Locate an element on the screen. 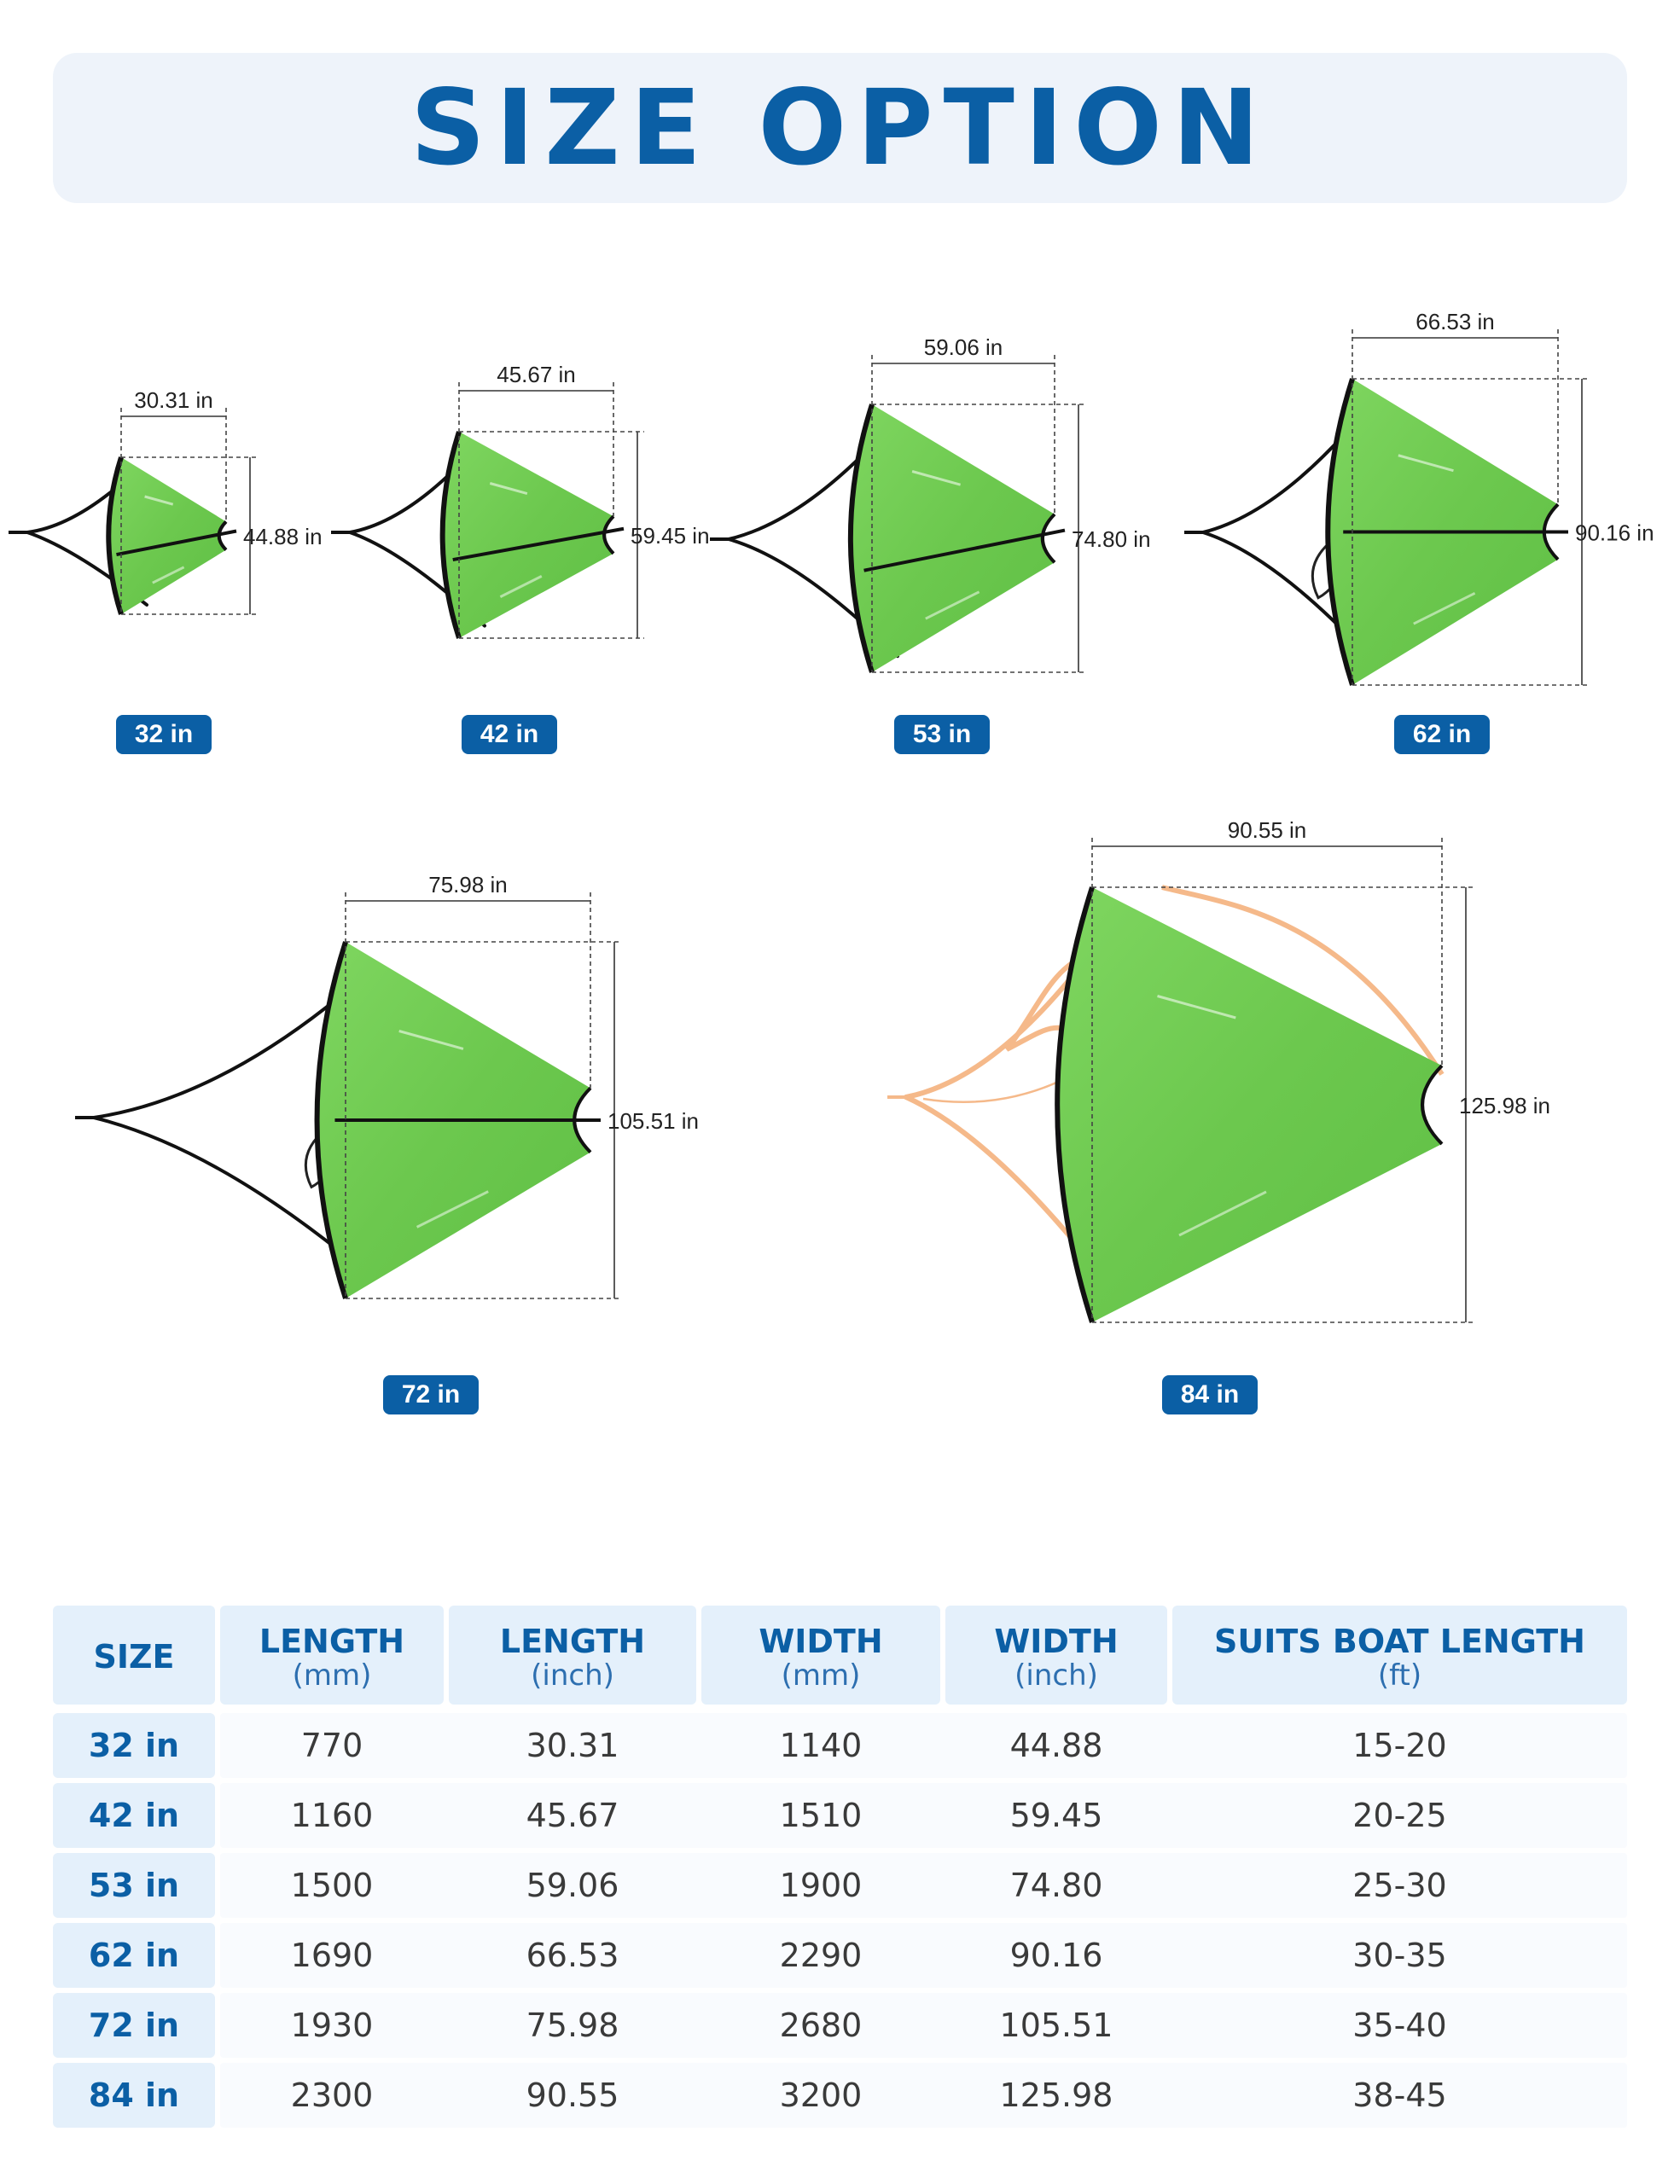  cell-length-mm: 1160 is located at coordinates (332, 1815).